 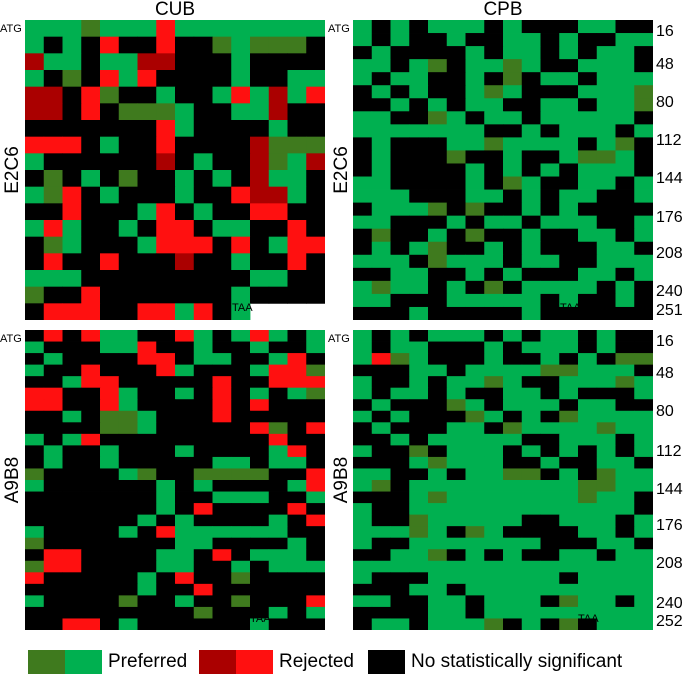 What do you see at coordinates (669, 217) in the screenshot?
I see `e2c6-tick: 176` at bounding box center [669, 217].